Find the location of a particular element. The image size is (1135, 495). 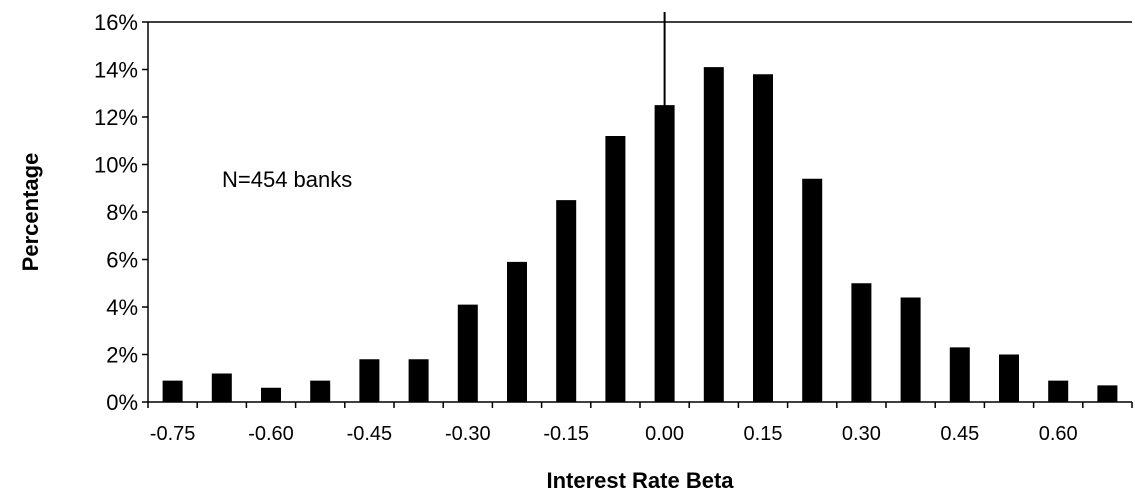

y-tick-label: 14% is located at coordinates (116, 70).